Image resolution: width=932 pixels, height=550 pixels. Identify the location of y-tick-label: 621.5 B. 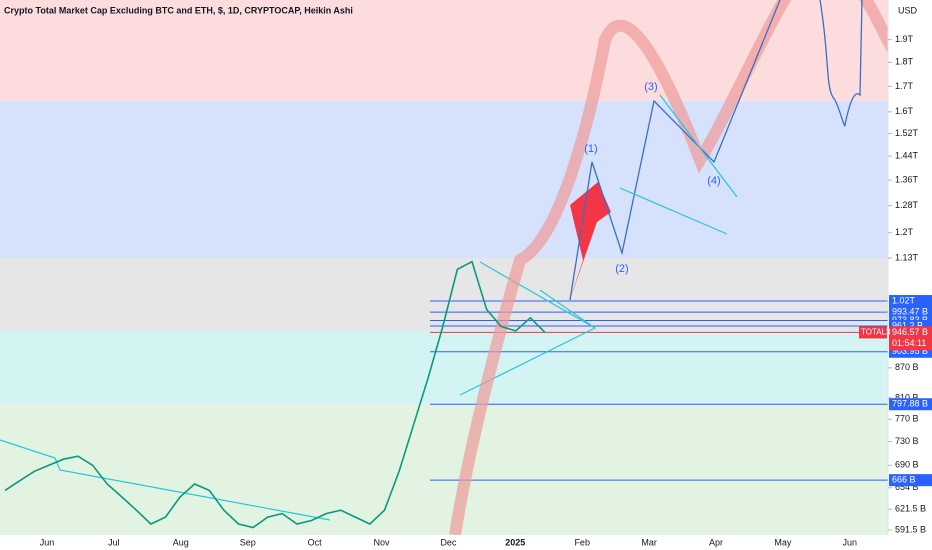
(910, 509).